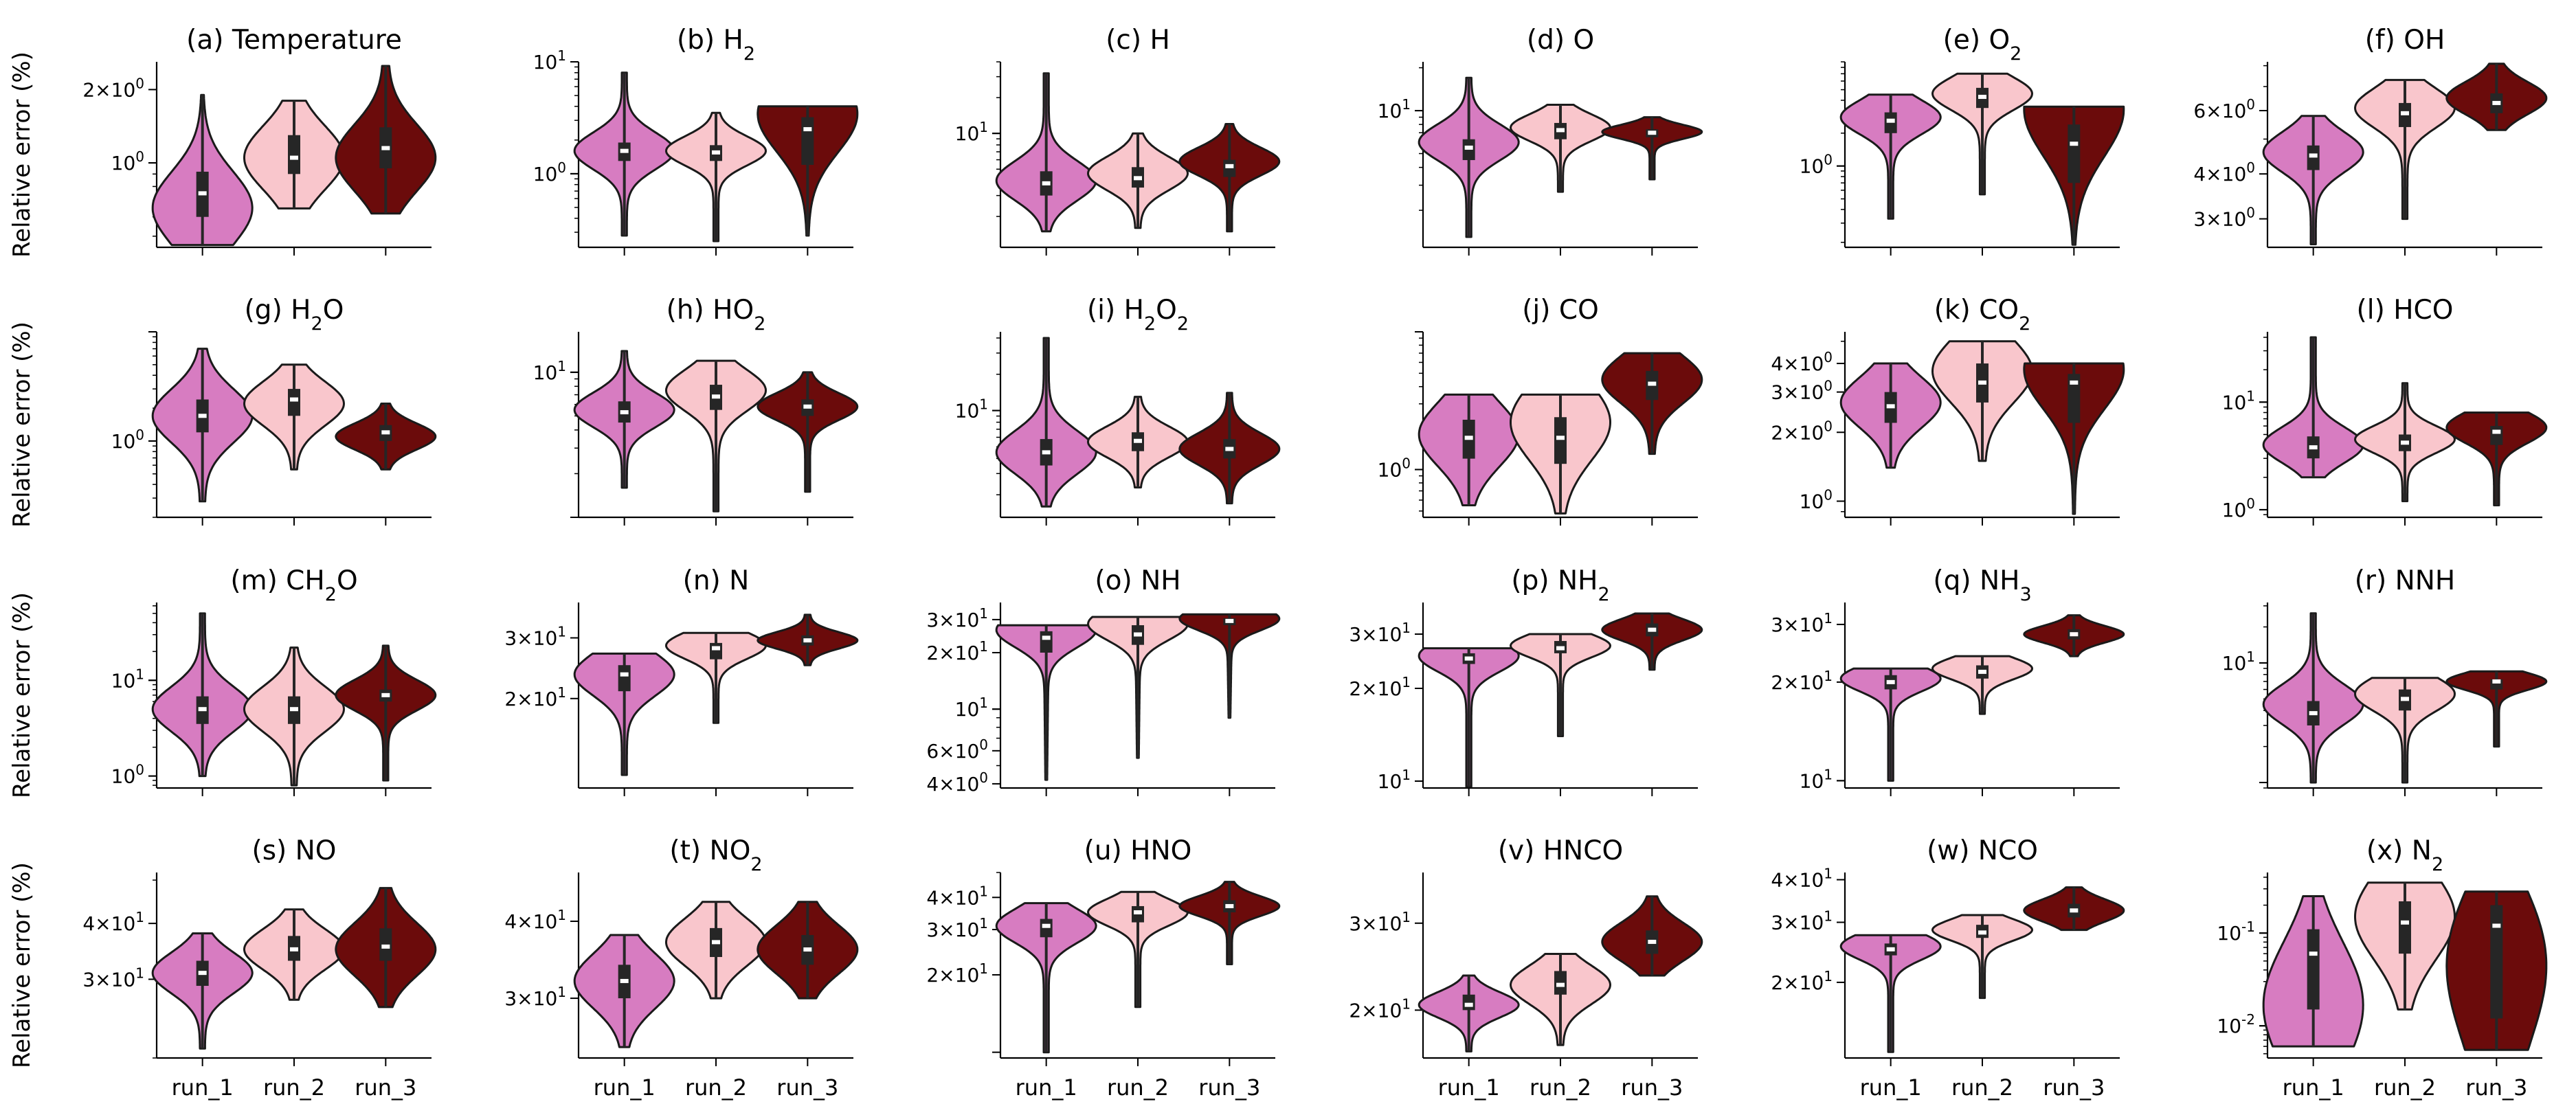  Describe the element at coordinates (716, 45) in the screenshot. I see `panel-title: (b) H2` at that location.